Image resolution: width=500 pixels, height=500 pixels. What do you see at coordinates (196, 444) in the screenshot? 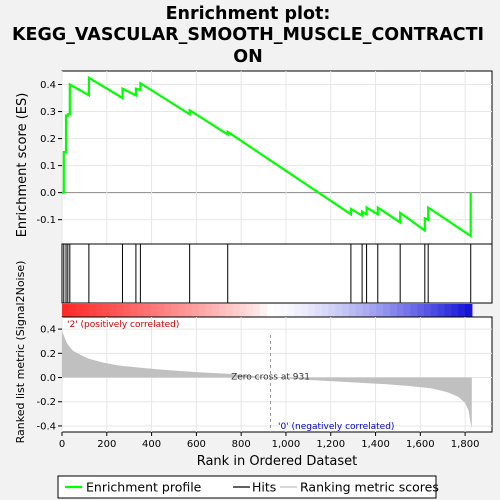
I see `x-tick-label: 600` at bounding box center [196, 444].